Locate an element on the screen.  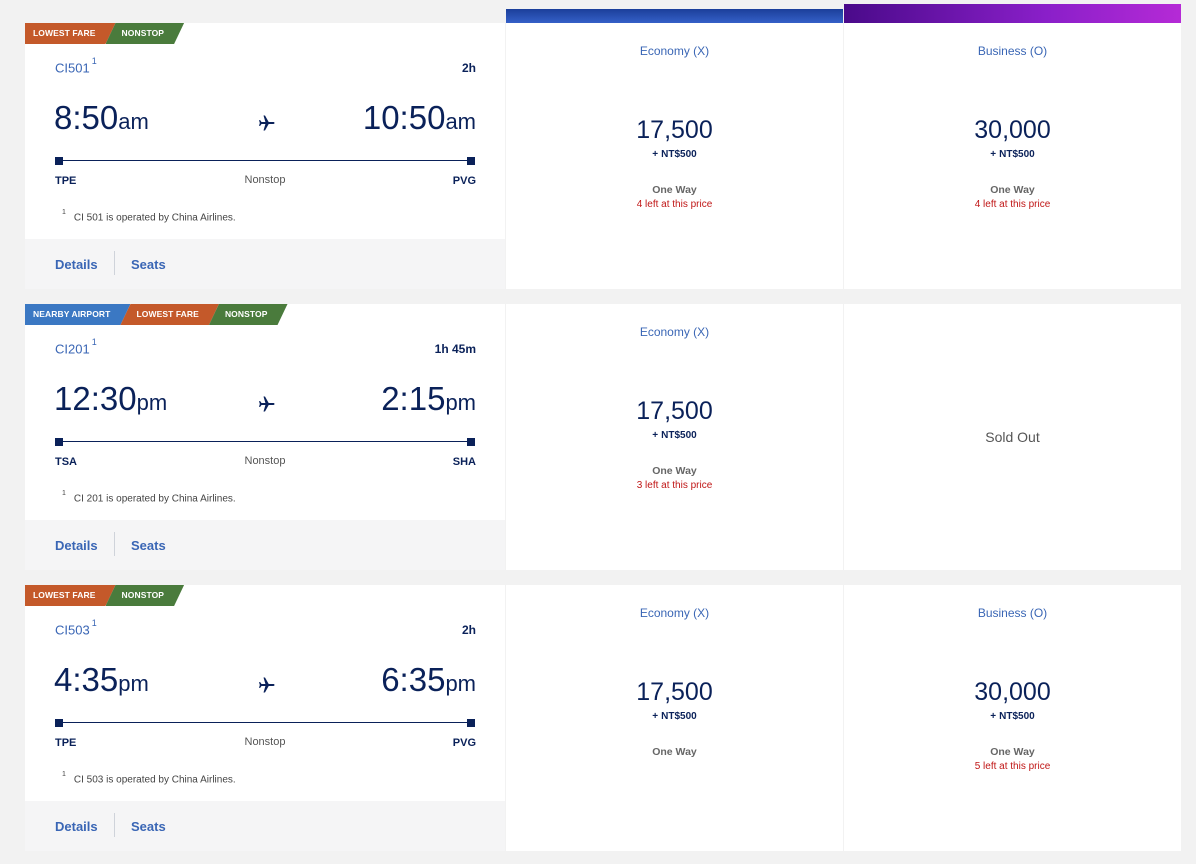
operated-by-note: 1 CI 503 is operated by China Airlines. is located at coordinates (149, 778).